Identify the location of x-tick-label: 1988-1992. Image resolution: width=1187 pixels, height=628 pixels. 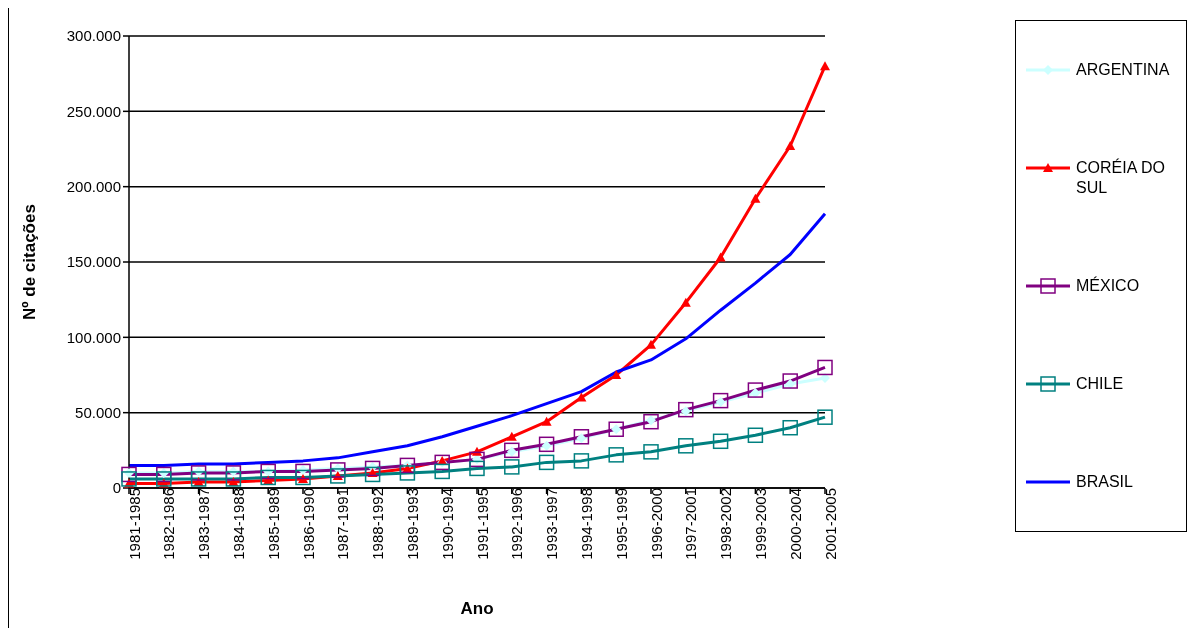
(378, 524).